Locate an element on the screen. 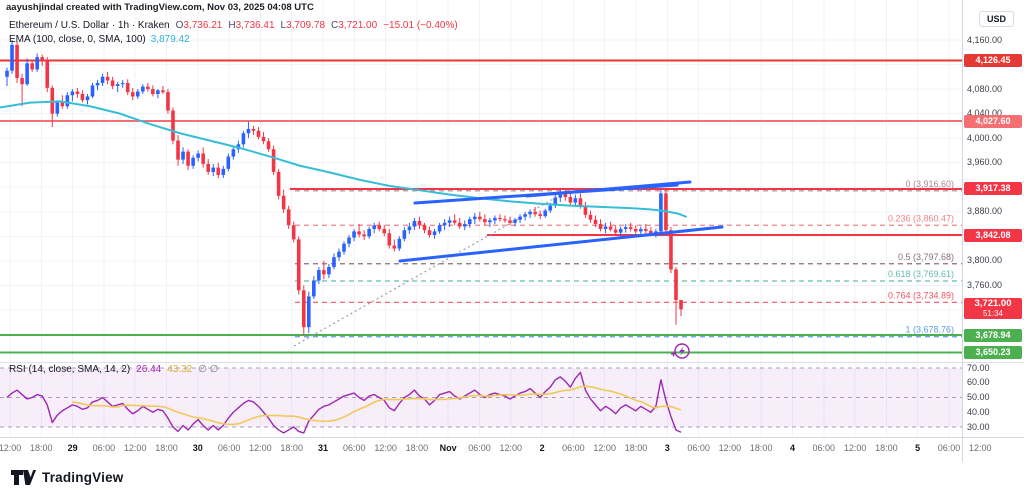  current-price-label: 3,721.00 51:34 is located at coordinates (993, 309).